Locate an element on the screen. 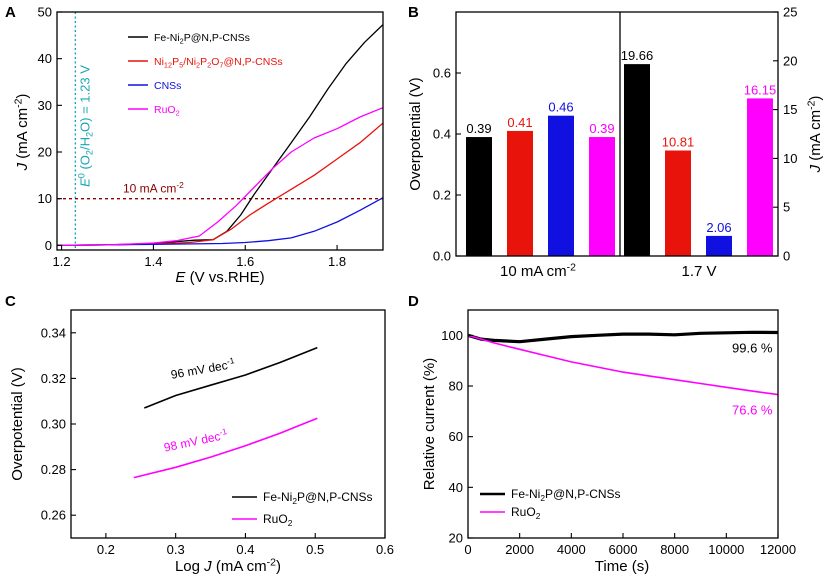 The width and height of the screenshot is (829, 582). panel-b-yleft-tick-label: 0.0 is located at coordinates (442, 256).